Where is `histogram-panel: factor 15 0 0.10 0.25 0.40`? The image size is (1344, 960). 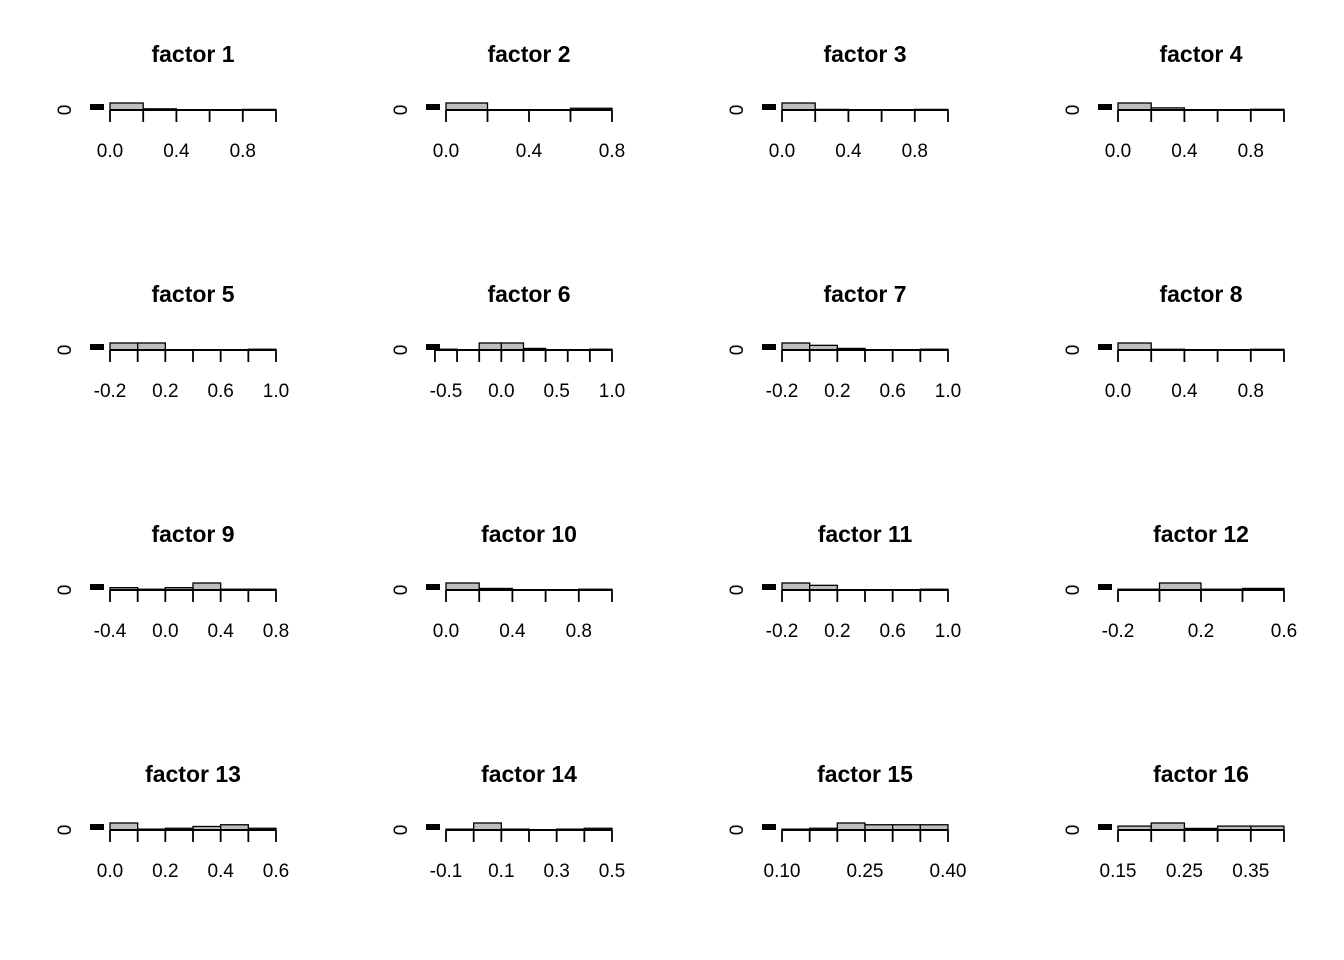
histogram-panel: factor 15 0 0.10 0.25 0.40 is located at coordinates (840, 840).